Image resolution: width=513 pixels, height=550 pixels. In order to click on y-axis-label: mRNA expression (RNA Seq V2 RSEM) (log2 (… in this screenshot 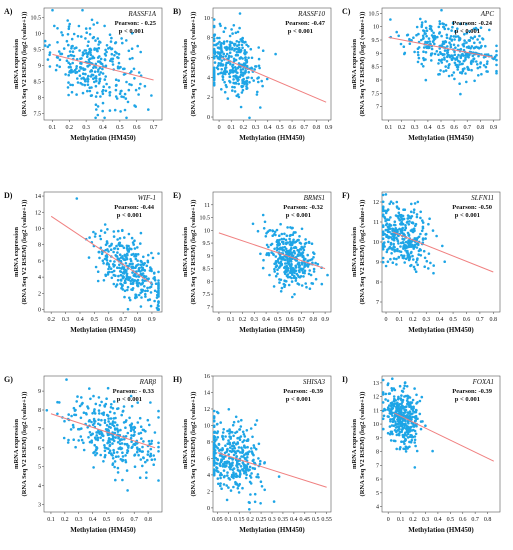, I will do `click(20, 252)`.